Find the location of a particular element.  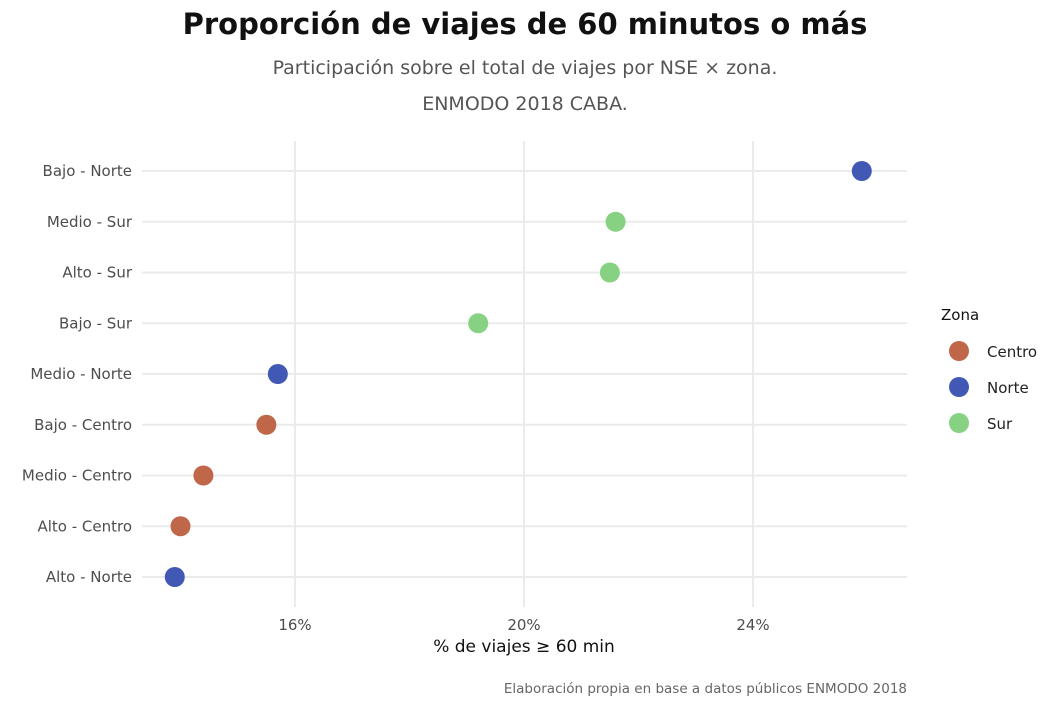

x-tick-label: 16% is located at coordinates (294, 625).